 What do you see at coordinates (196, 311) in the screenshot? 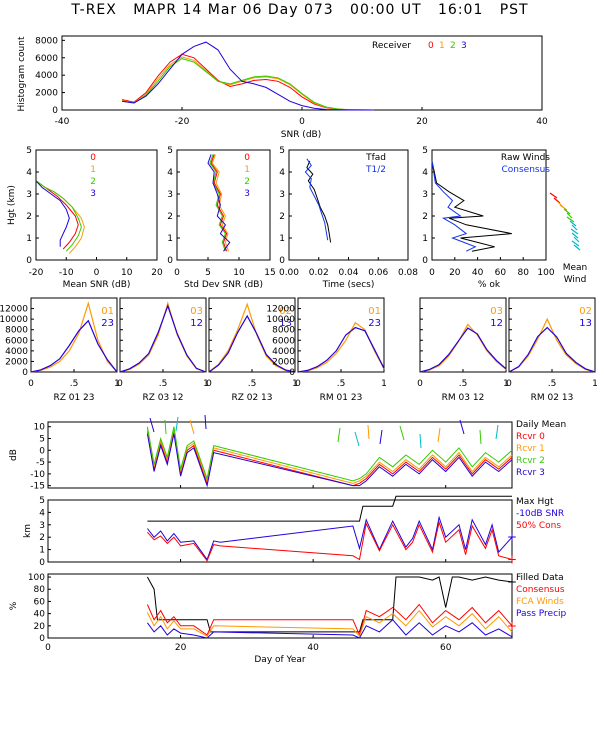
I see `corr-label-a: 03` at bounding box center [196, 311].